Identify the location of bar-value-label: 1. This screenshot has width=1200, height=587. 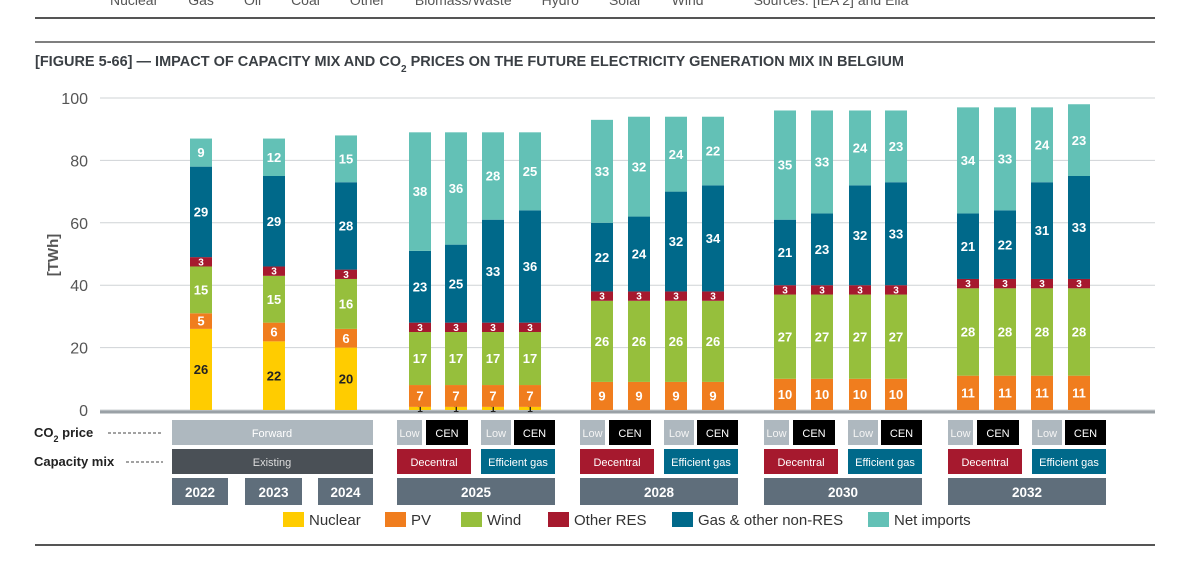
(493, 409).